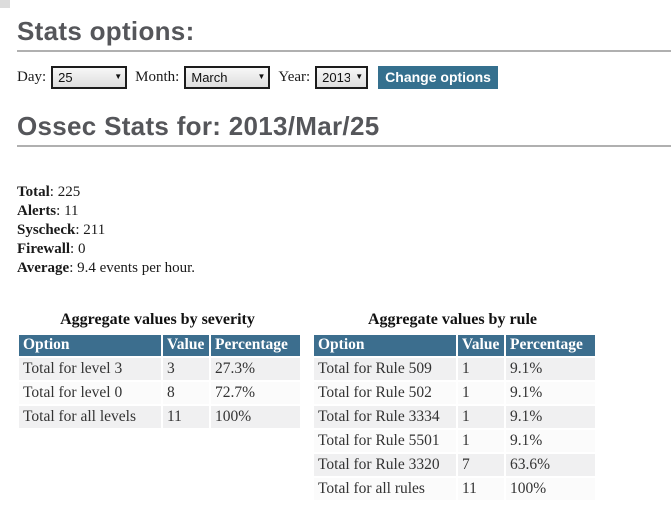 Image resolution: width=671 pixels, height=530 pixels. I want to click on month-label: Month:, so click(157, 76).